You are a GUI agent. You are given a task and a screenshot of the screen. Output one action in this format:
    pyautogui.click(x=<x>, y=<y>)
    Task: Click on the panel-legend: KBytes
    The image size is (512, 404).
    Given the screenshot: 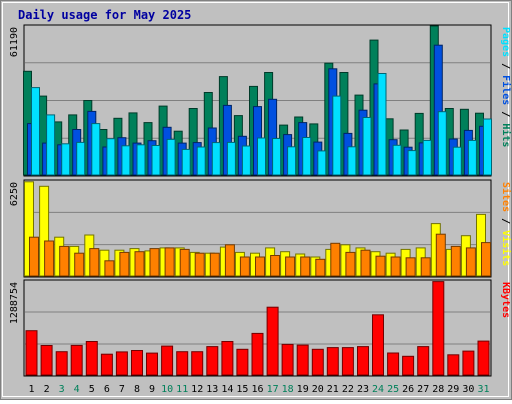 What is the action you would take?
    pyautogui.click(x=505, y=300)
    